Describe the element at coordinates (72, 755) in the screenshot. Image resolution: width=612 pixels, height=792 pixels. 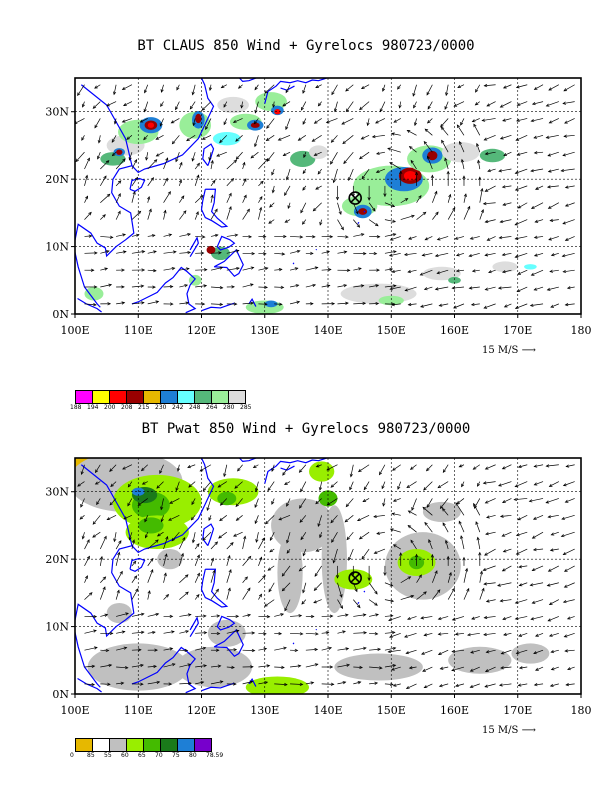
I see `legend-label: 0` at that location.